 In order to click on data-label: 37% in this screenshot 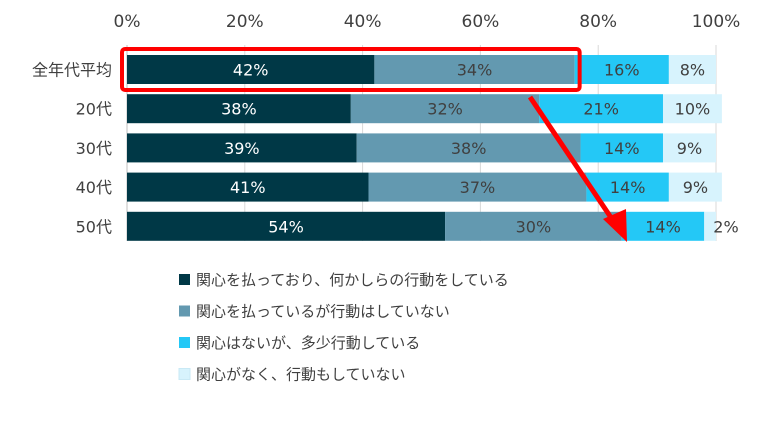, I will do `click(478, 187)`.